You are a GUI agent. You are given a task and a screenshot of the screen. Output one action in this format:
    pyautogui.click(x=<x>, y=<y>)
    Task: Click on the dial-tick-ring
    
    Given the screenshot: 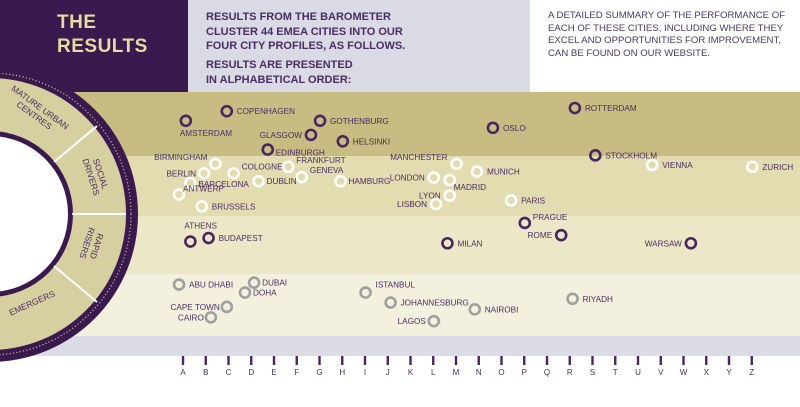 What is the action you would take?
    pyautogui.click(x=66, y=214)
    